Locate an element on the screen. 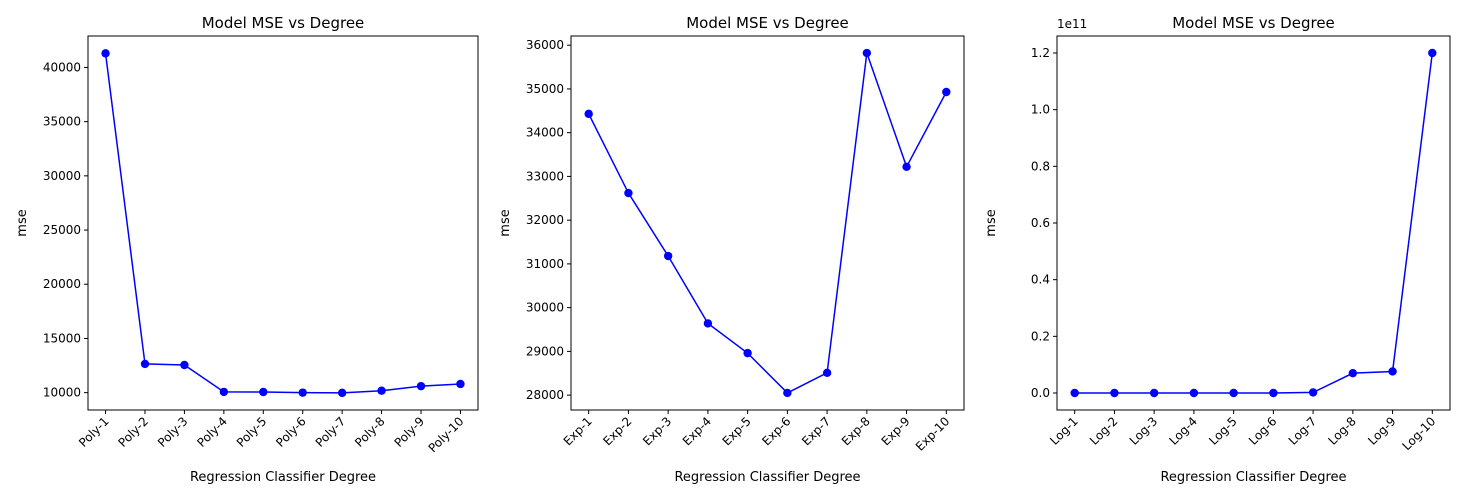 The height and width of the screenshot is (500, 1470). y-tick-label: 32000 is located at coordinates (545, 220).